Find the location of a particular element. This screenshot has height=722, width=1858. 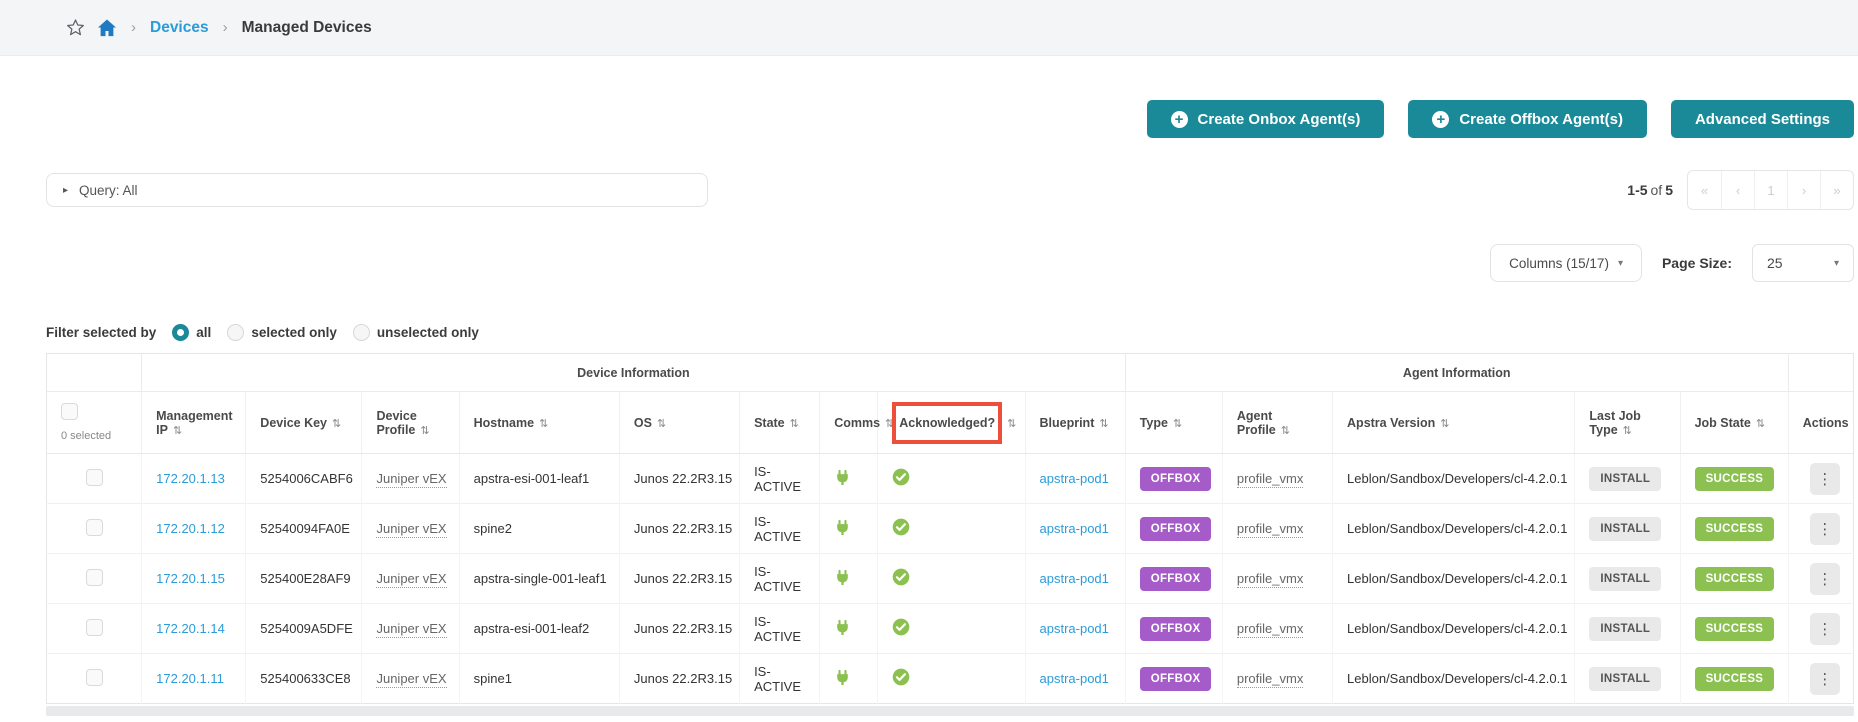

prev-page-button: ‹ is located at coordinates (1737, 190).